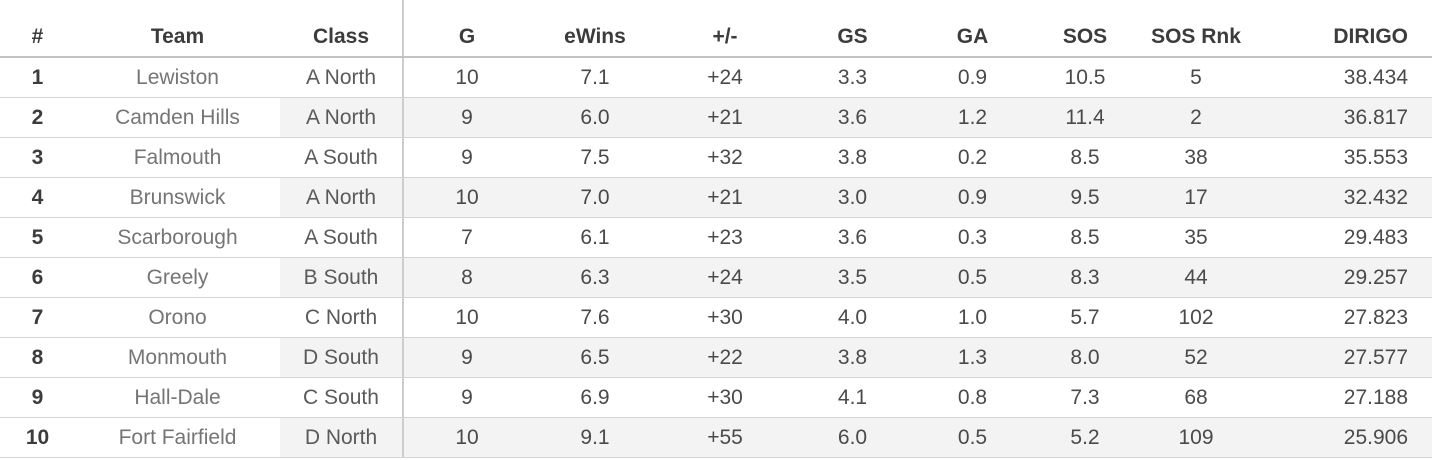 The height and width of the screenshot is (460, 1432). I want to click on cell-rank: 2, so click(37, 117).